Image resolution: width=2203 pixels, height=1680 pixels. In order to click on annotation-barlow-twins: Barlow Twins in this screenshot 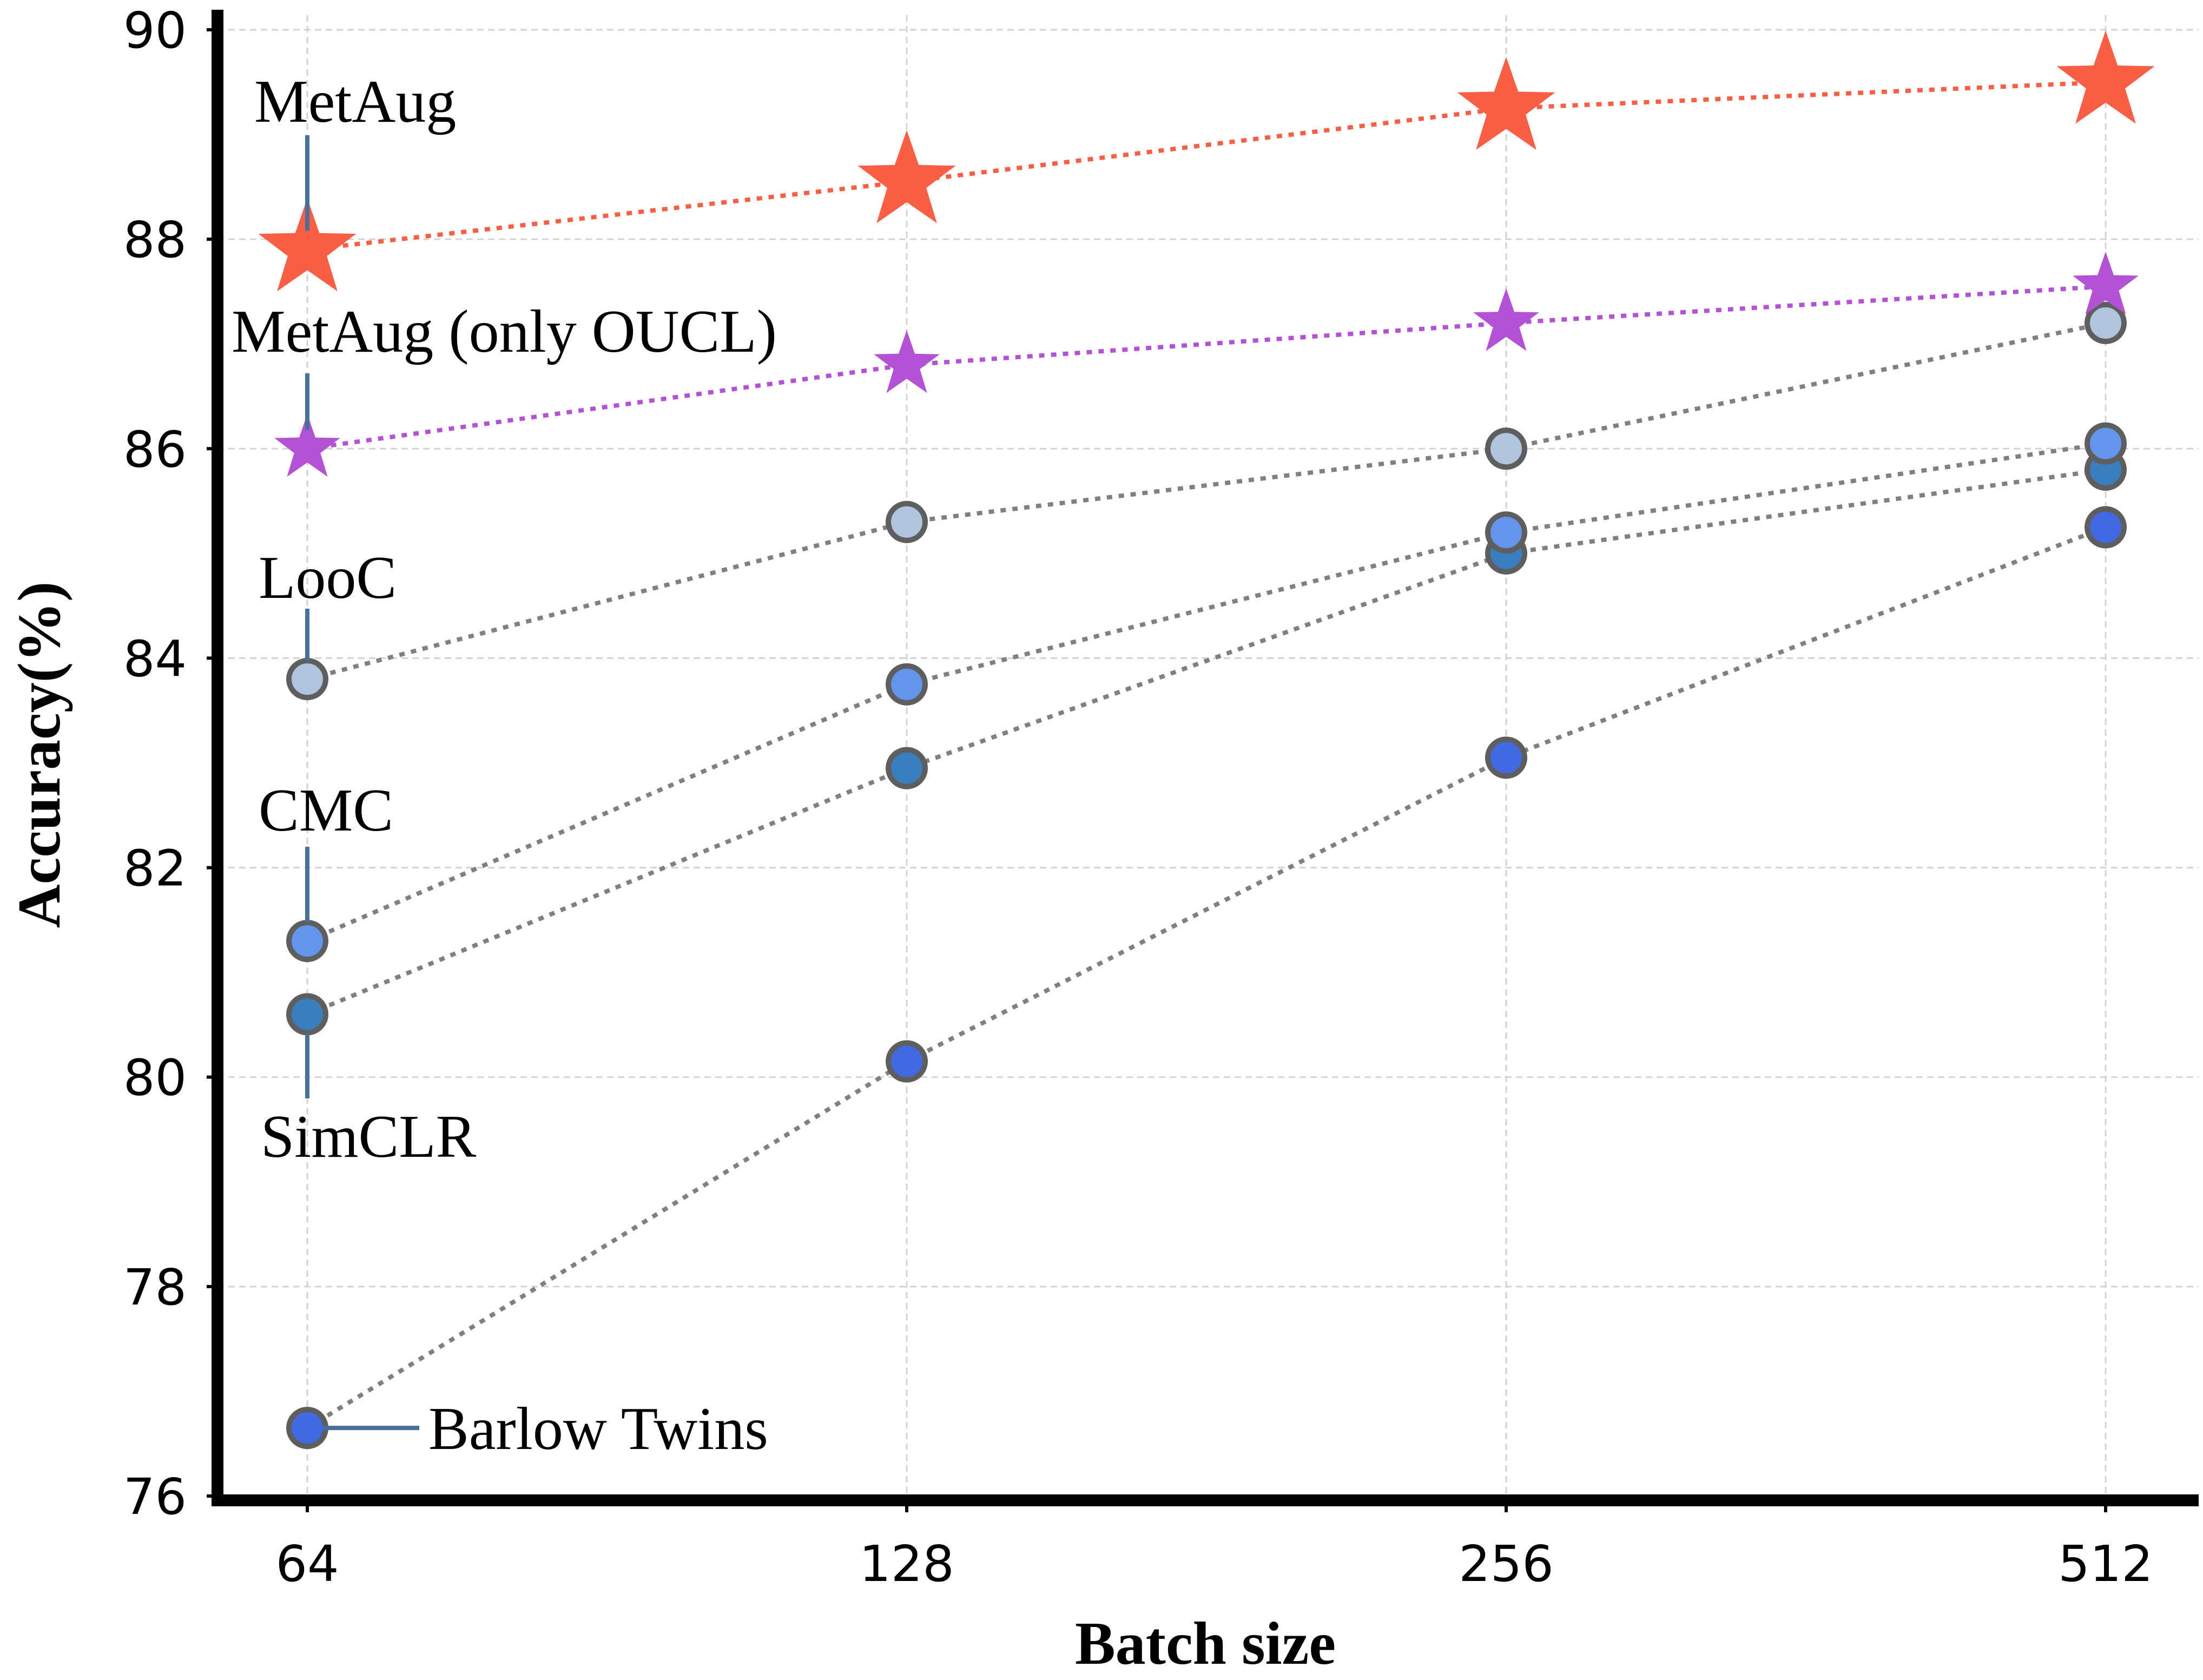, I will do `click(598, 1428)`.